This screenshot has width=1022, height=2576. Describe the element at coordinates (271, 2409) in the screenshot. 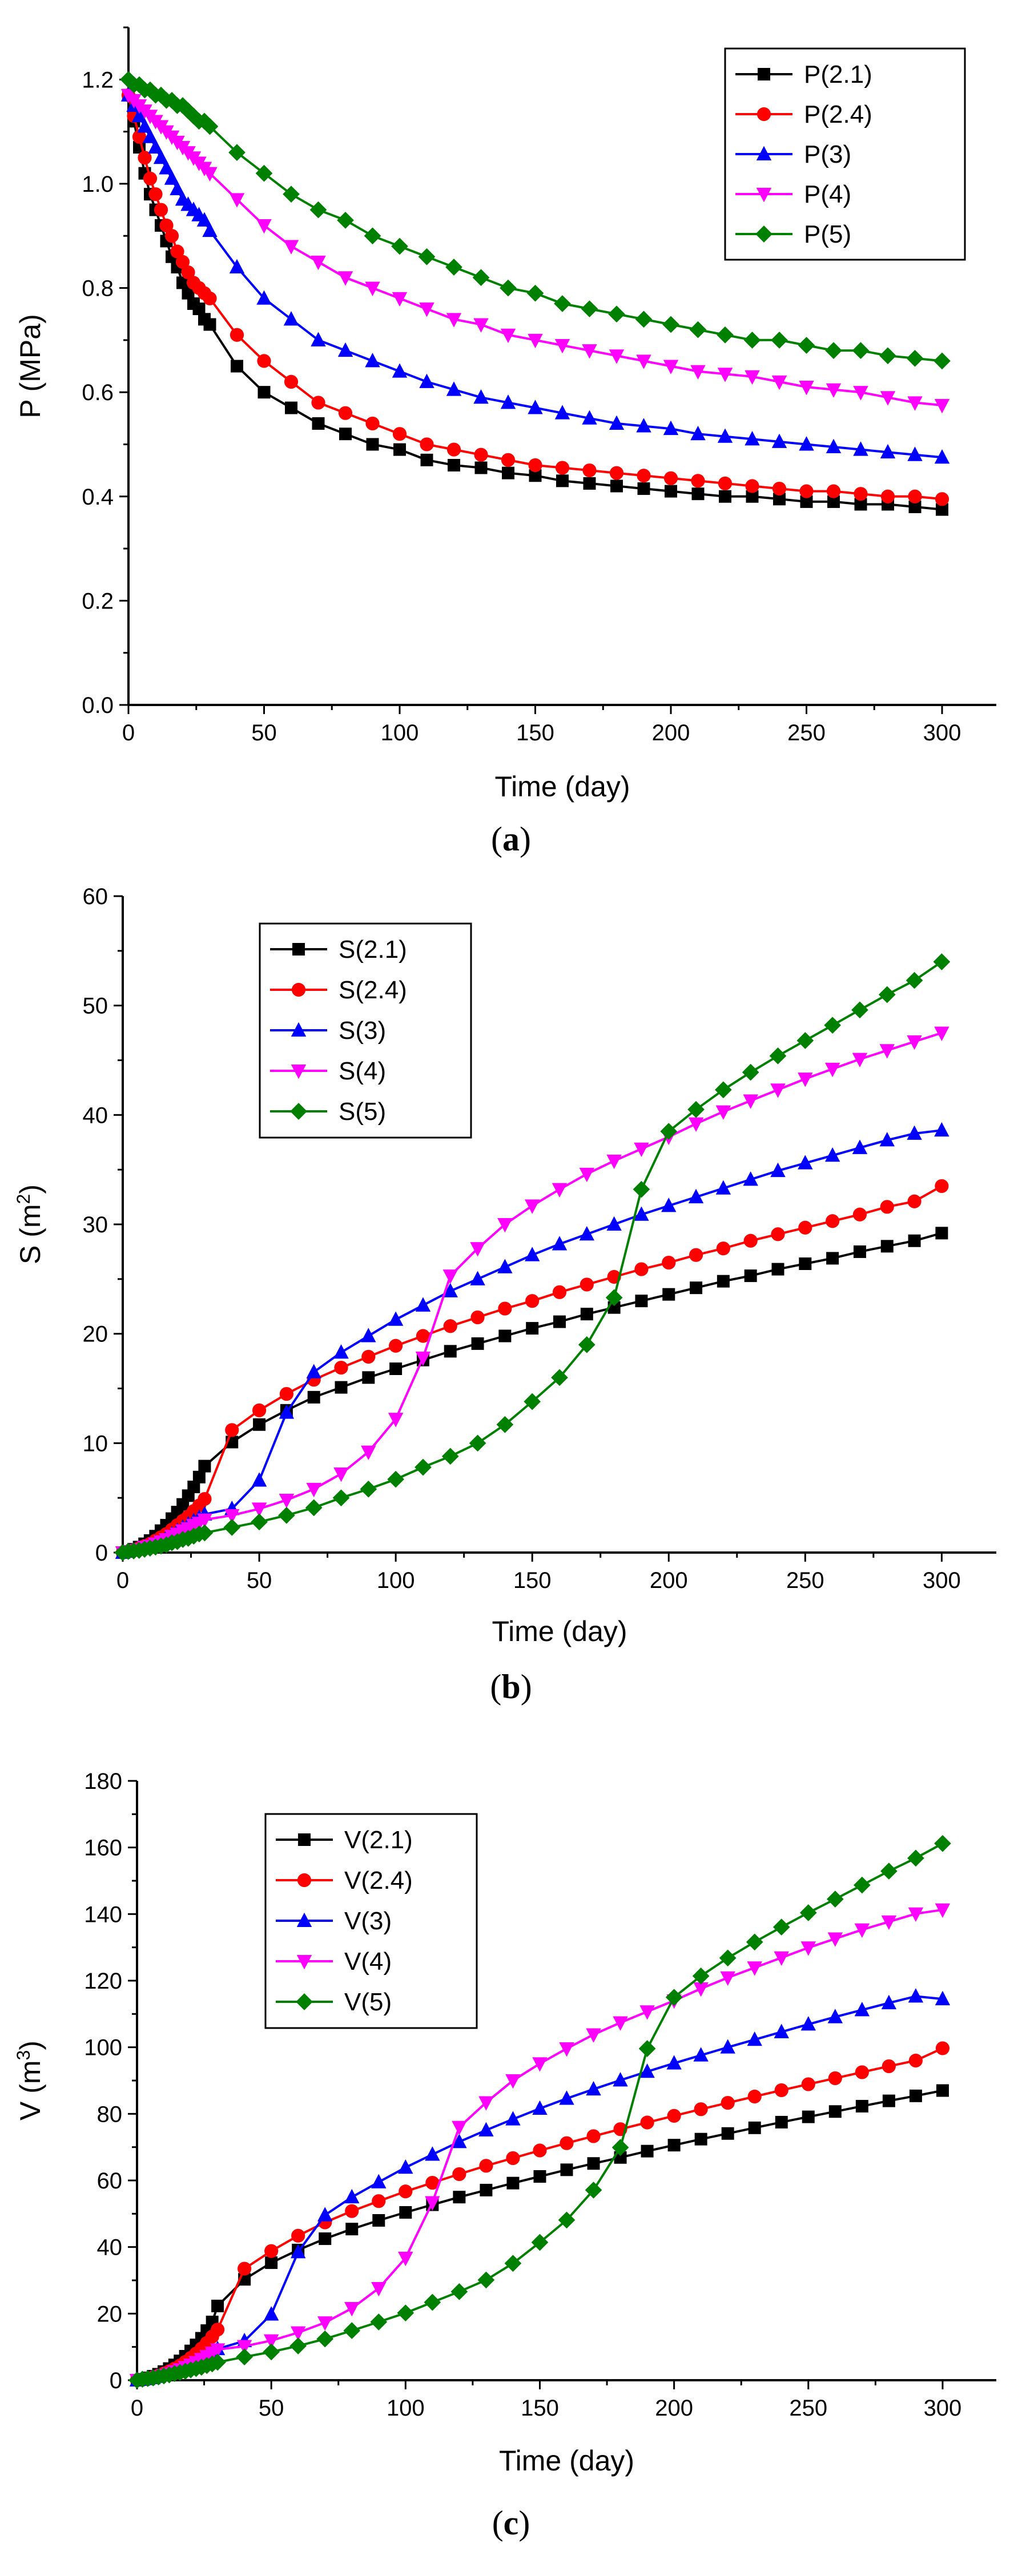

I see `x-tick-label: 50` at that location.